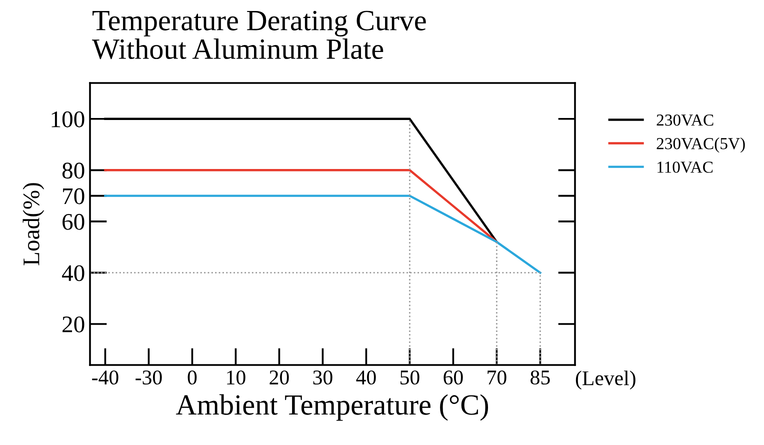  Describe the element at coordinates (192, 377) in the screenshot. I see `x-tick-label: 0` at that location.